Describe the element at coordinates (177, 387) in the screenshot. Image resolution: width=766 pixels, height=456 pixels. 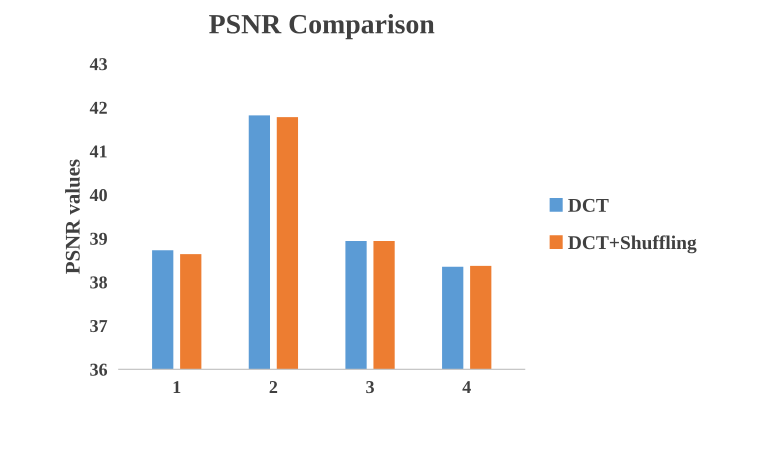
I see `x-tick-label: 1` at that location.